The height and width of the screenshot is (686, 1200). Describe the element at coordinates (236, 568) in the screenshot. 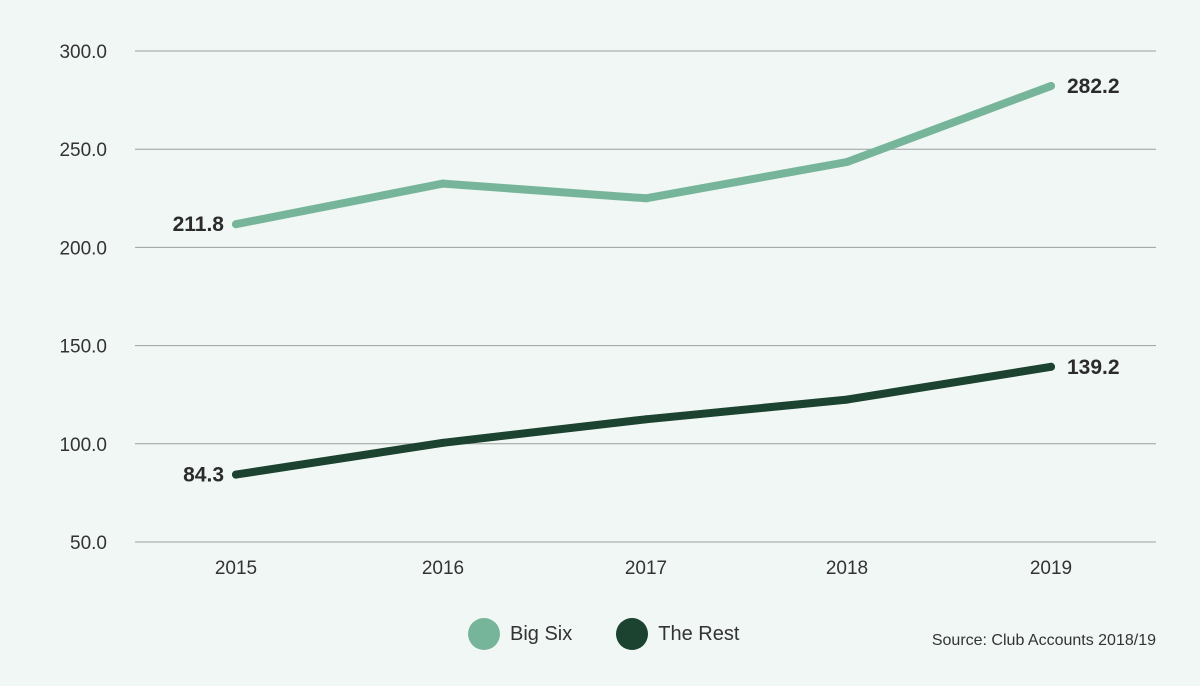

I see `x-tick-label: 2015` at that location.